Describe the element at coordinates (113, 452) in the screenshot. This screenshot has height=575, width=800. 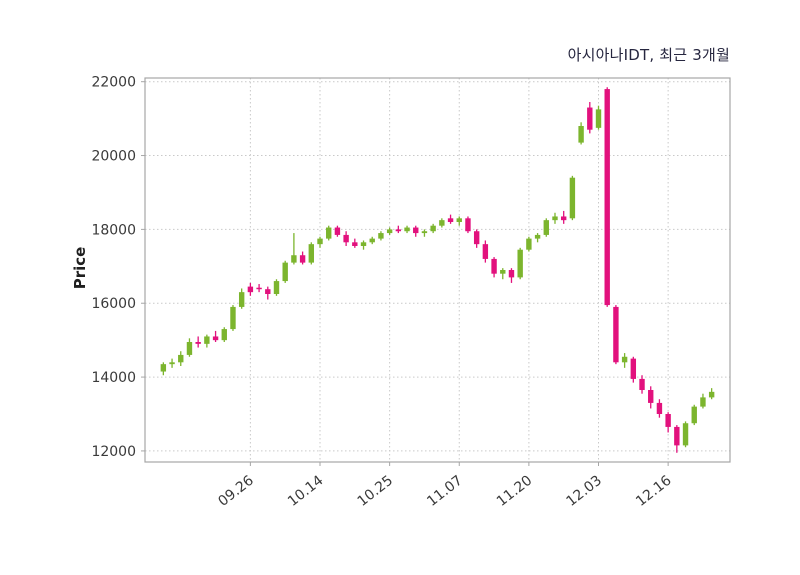
I see `y-tick-label: 12000` at that location.